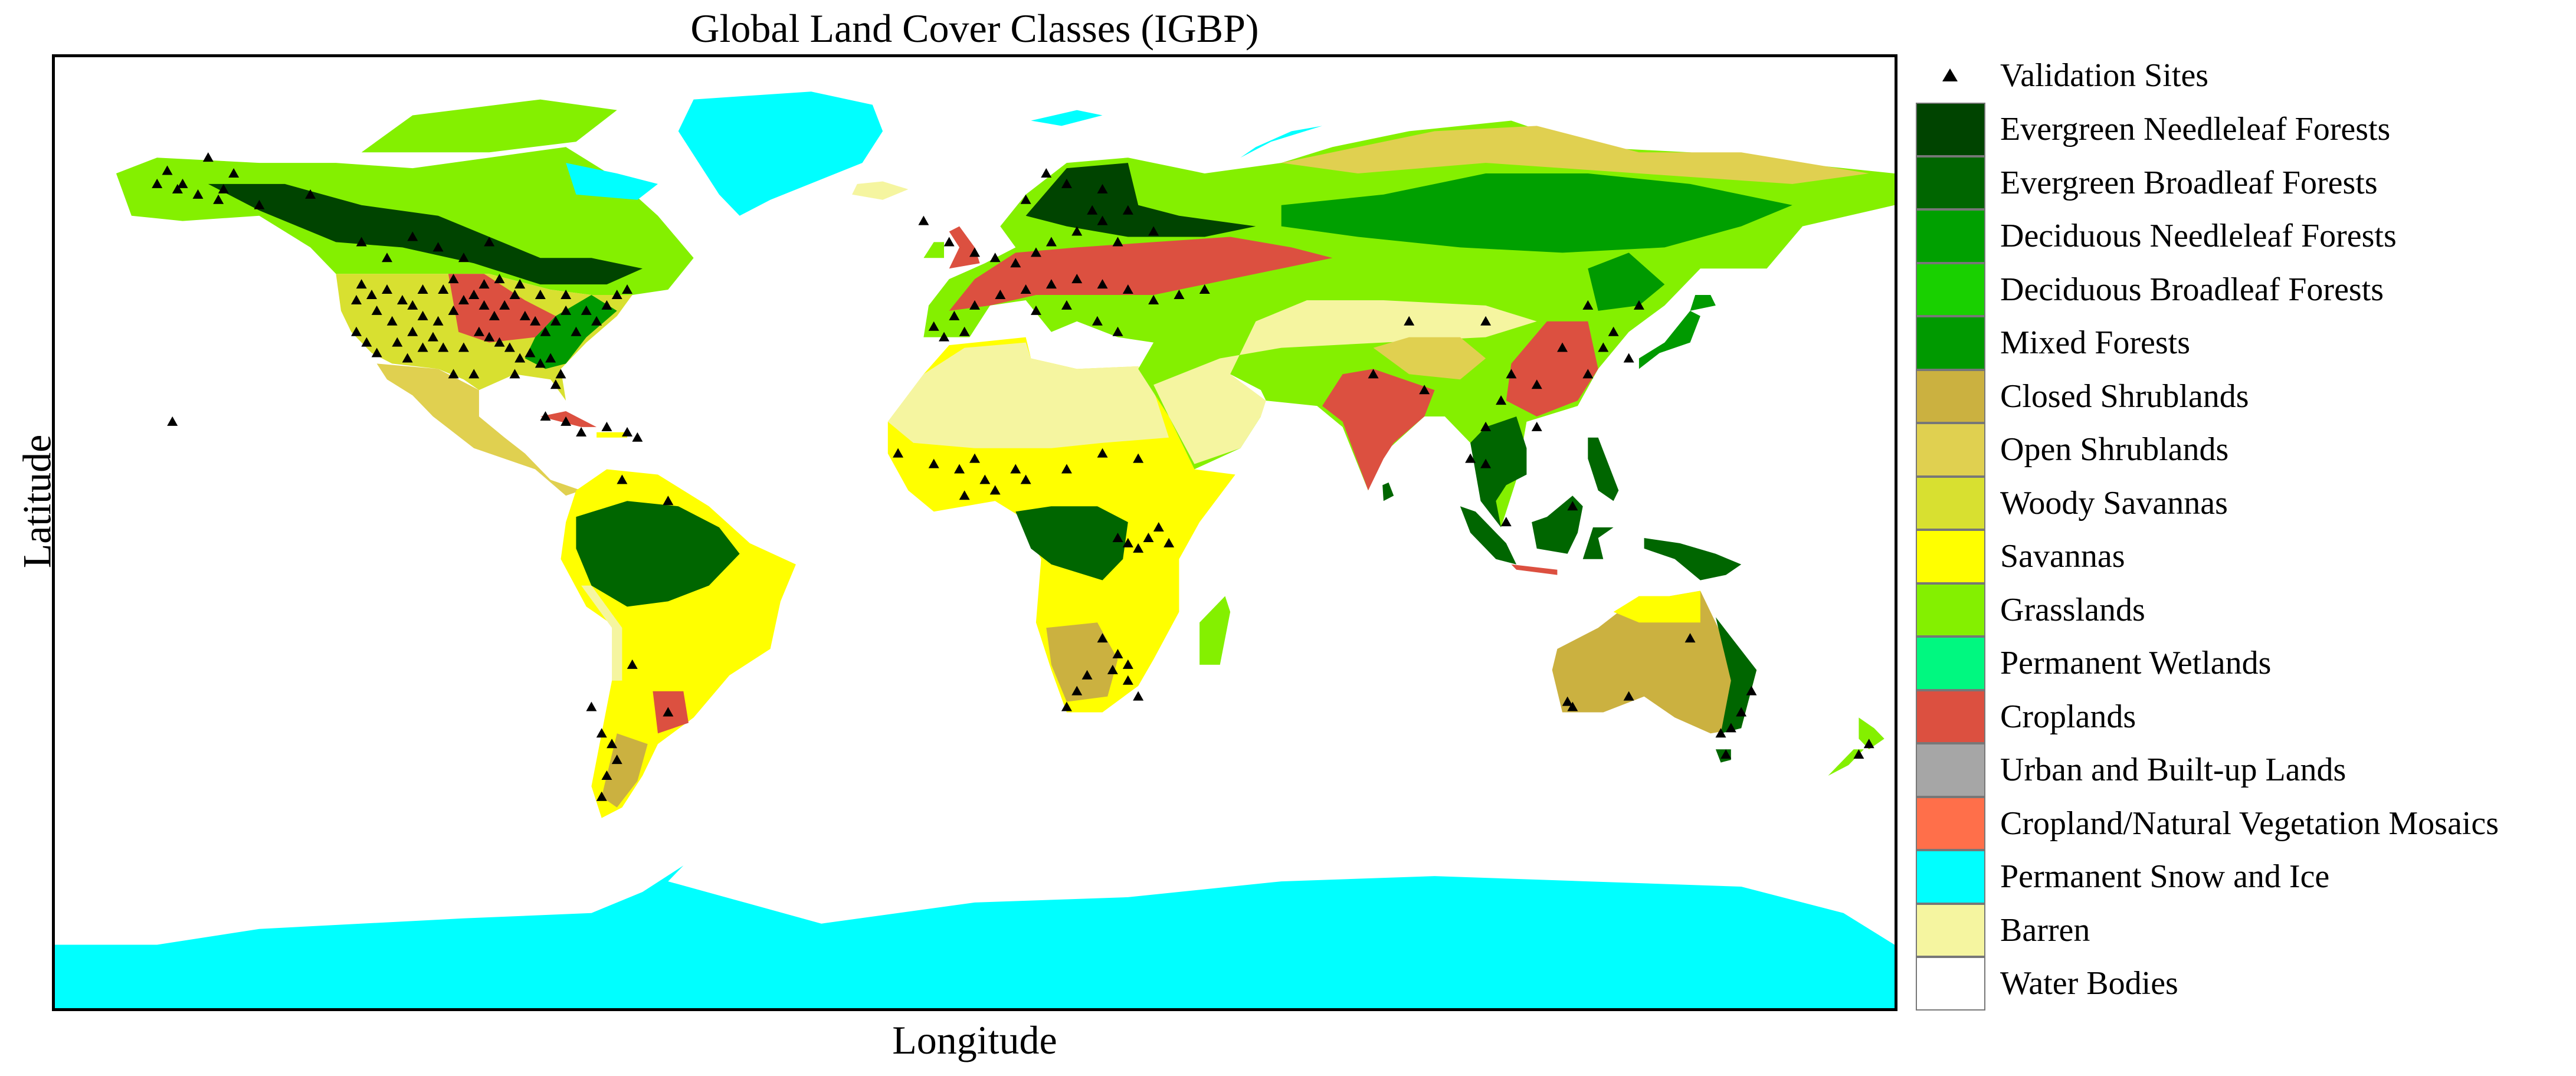  I want to click on legend-label: Savannas, so click(2062, 556).